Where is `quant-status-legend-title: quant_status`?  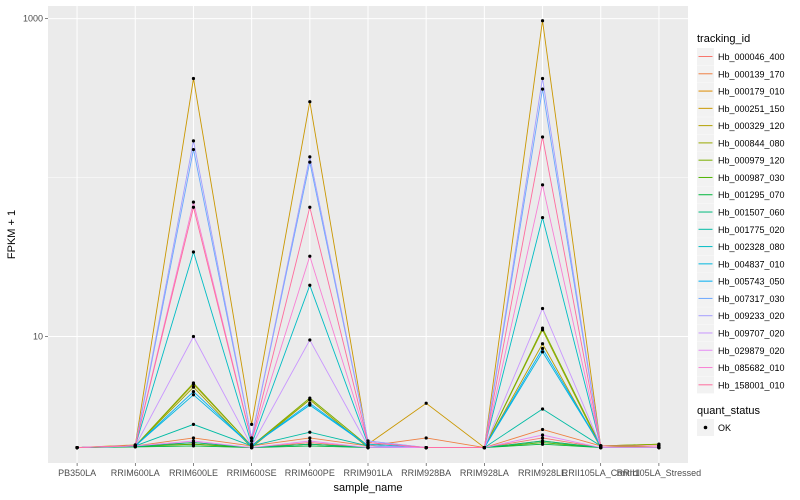
quant-status-legend-title: quant_status is located at coordinates (728, 411).